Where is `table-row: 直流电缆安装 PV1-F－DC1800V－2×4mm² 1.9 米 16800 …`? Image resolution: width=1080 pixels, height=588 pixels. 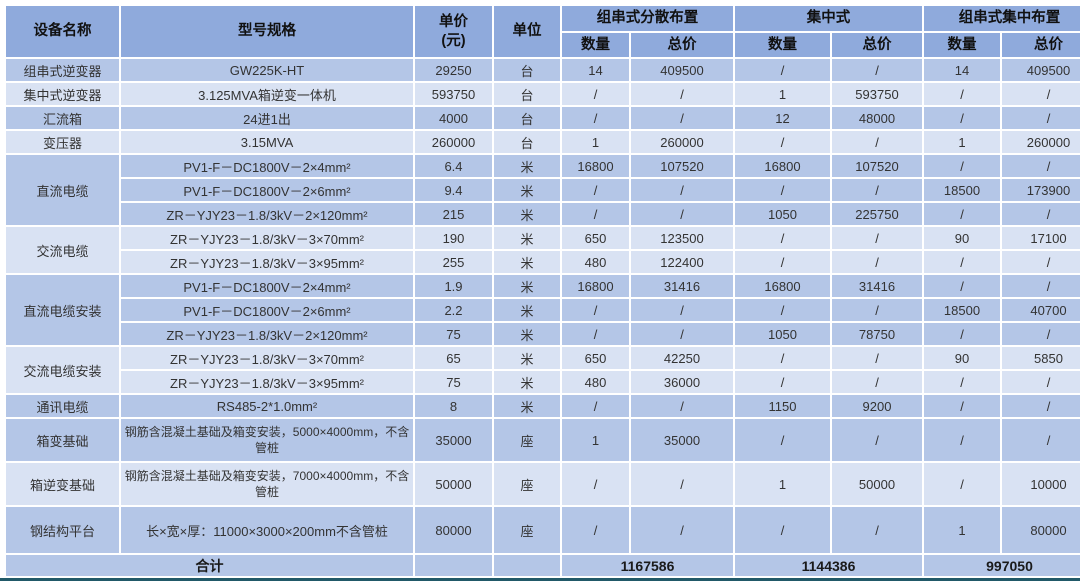 table-row: 直流电缆安装 PV1-F－DC1800V－2×4mm² 1.9 米 16800 … is located at coordinates (543, 310).